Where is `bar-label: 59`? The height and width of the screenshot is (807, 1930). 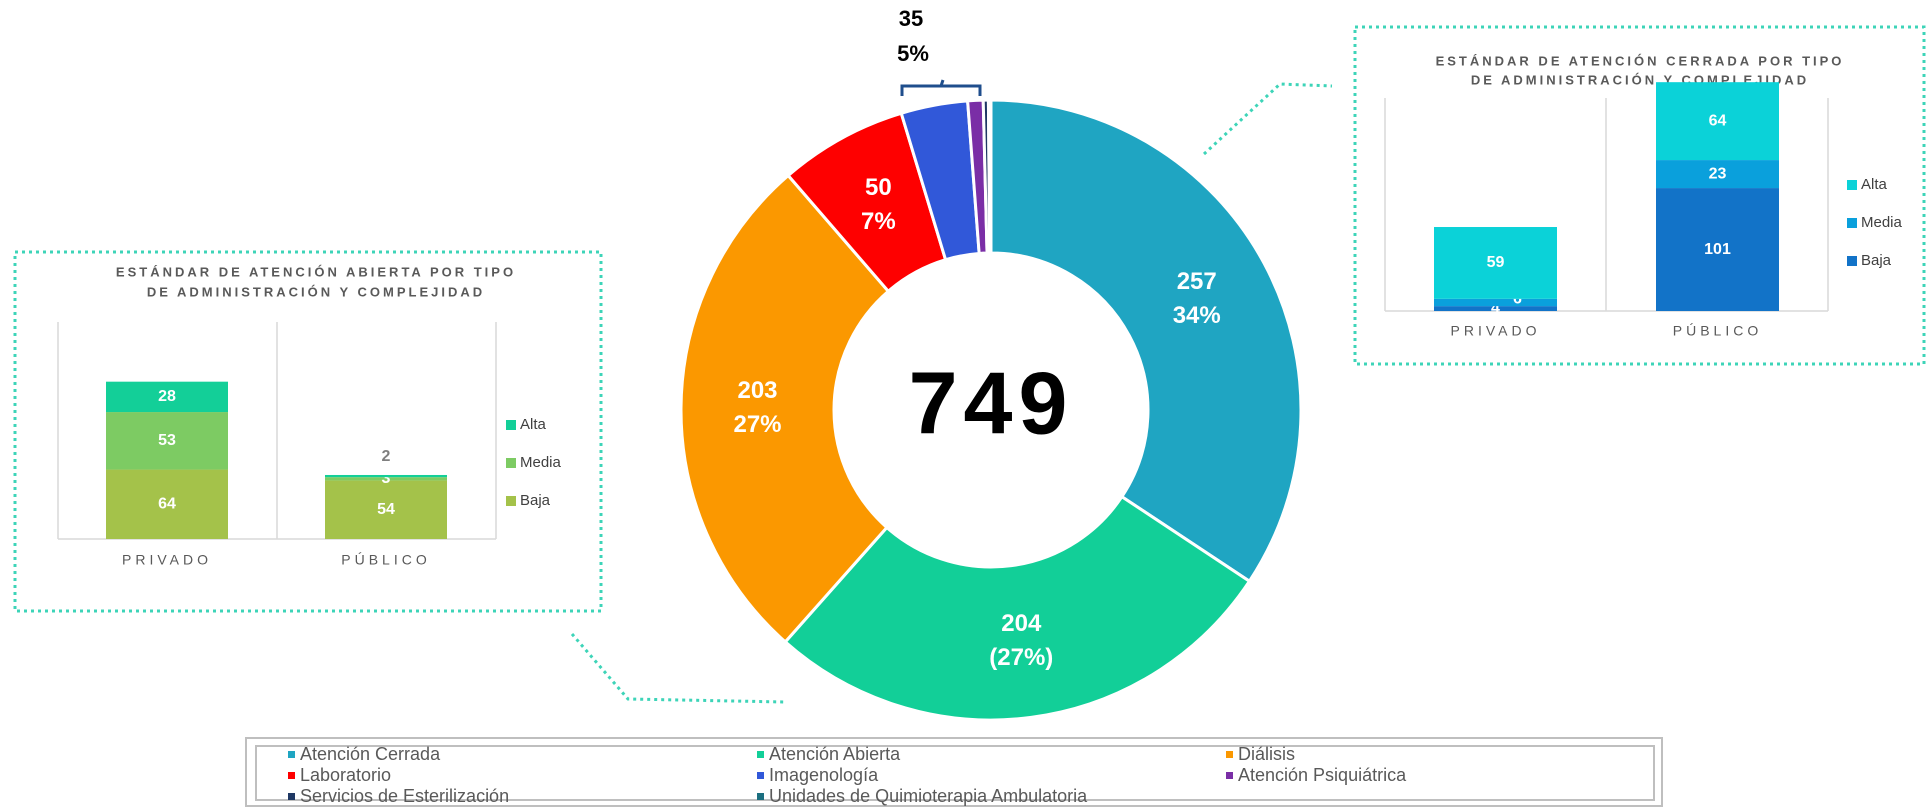 bar-label: 59 is located at coordinates (1496, 262).